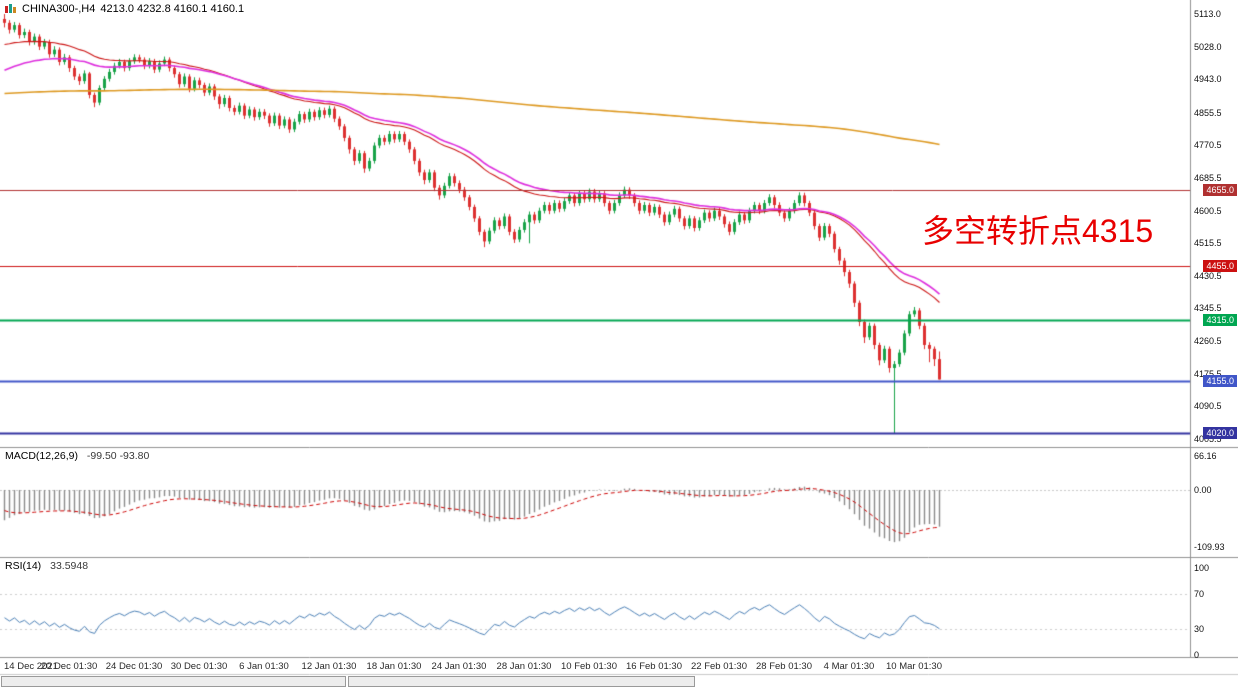 The image size is (1238, 687). What do you see at coordinates (172, 9) in the screenshot?
I see `ohlc-readout: 4213.0 4232.8 4160.1 4160.1` at bounding box center [172, 9].